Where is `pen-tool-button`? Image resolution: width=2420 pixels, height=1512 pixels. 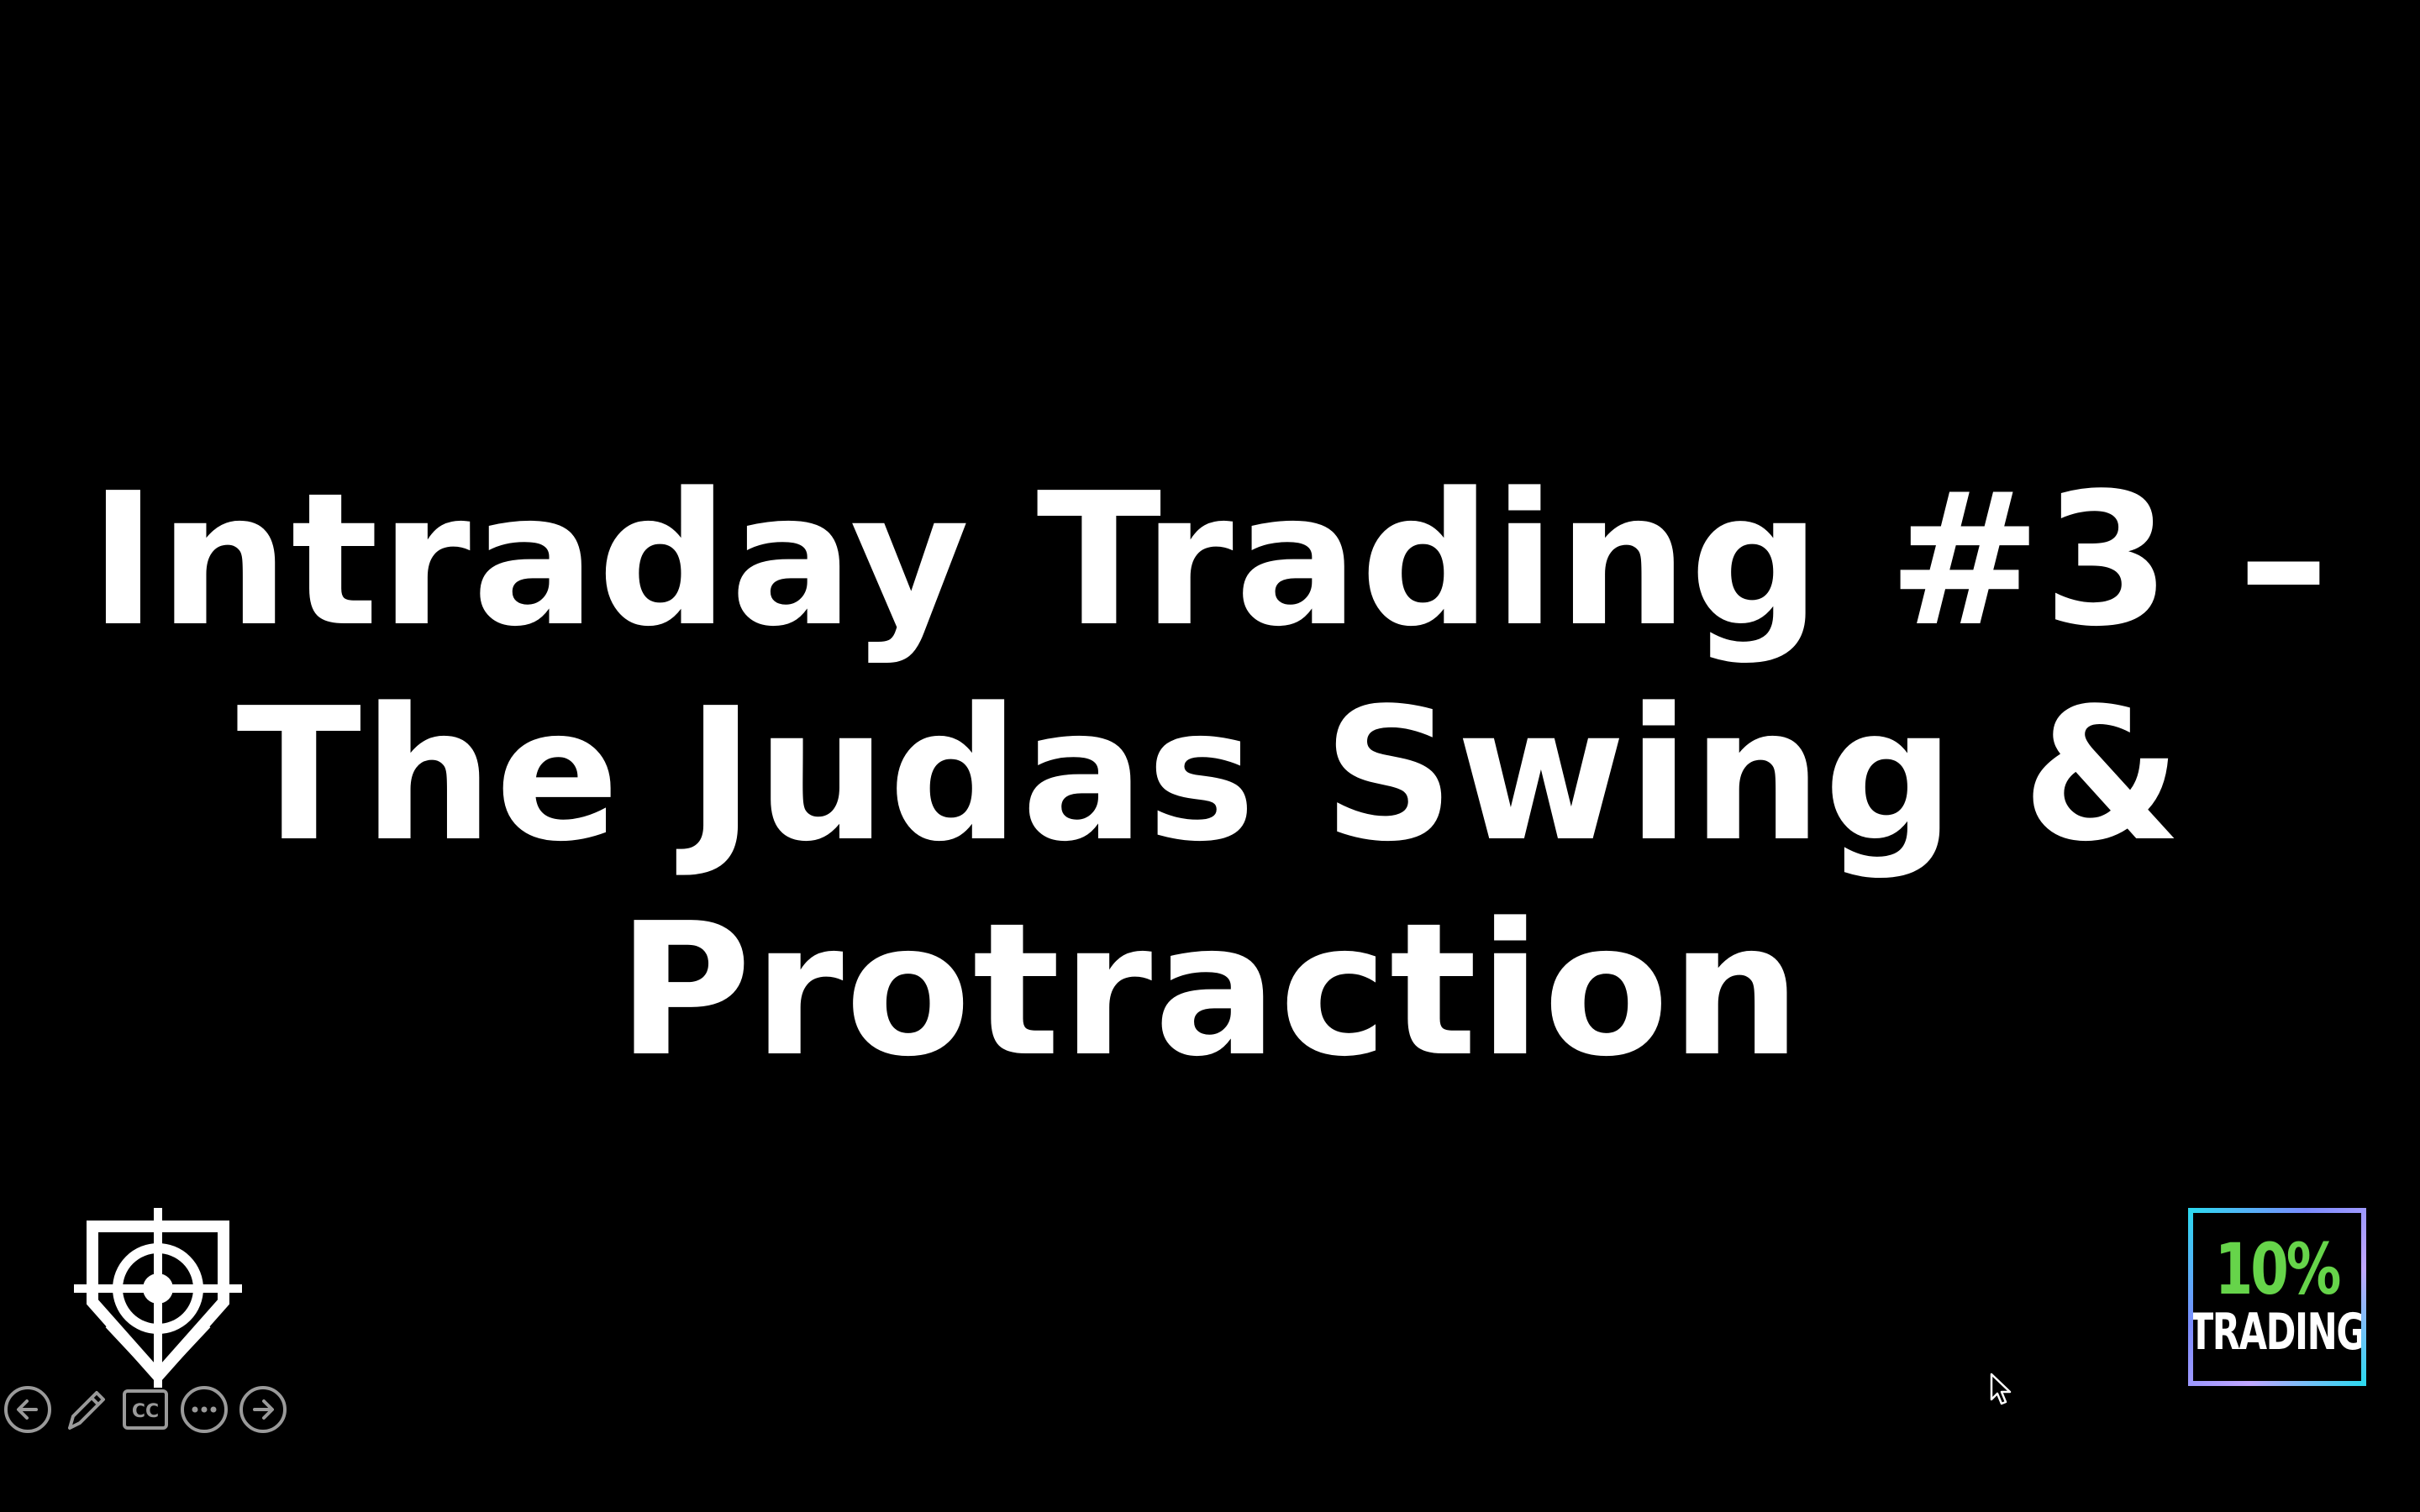 pen-tool-button is located at coordinates (86, 1409).